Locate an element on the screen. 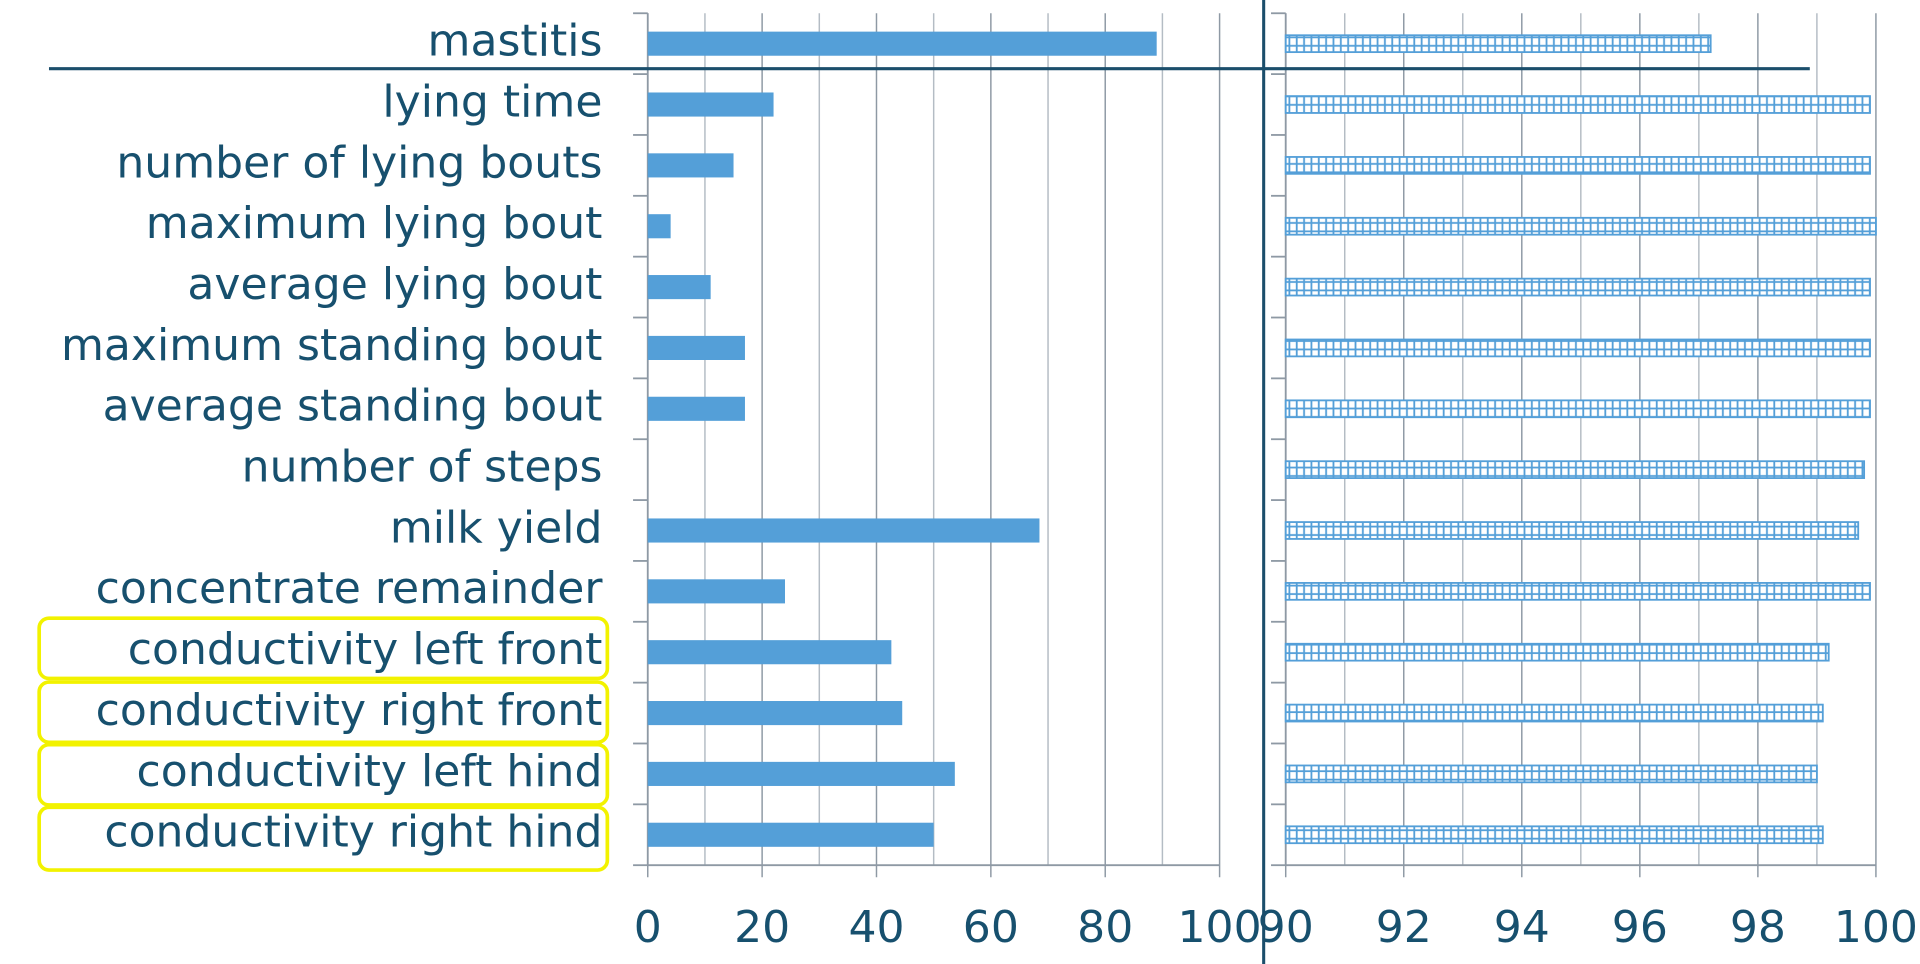 Image resolution: width=1920 pixels, height=964 pixels. y-tick-label: average lying bout is located at coordinates (394, 284).